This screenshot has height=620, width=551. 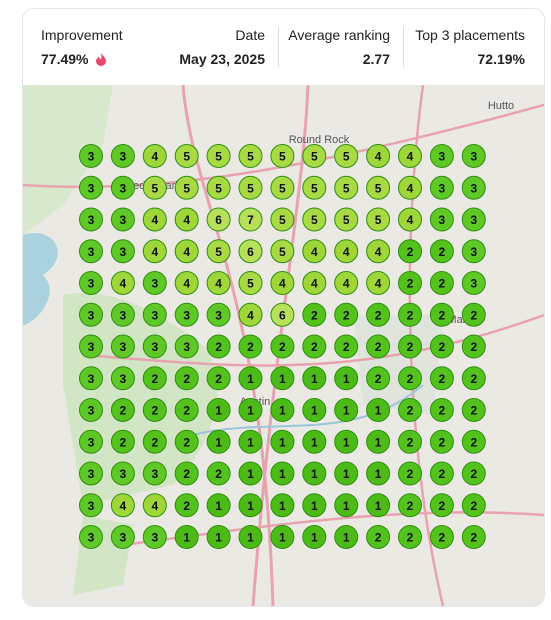 What do you see at coordinates (470, 47) in the screenshot?
I see `stat: Top 3 placements 72.19%` at bounding box center [470, 47].